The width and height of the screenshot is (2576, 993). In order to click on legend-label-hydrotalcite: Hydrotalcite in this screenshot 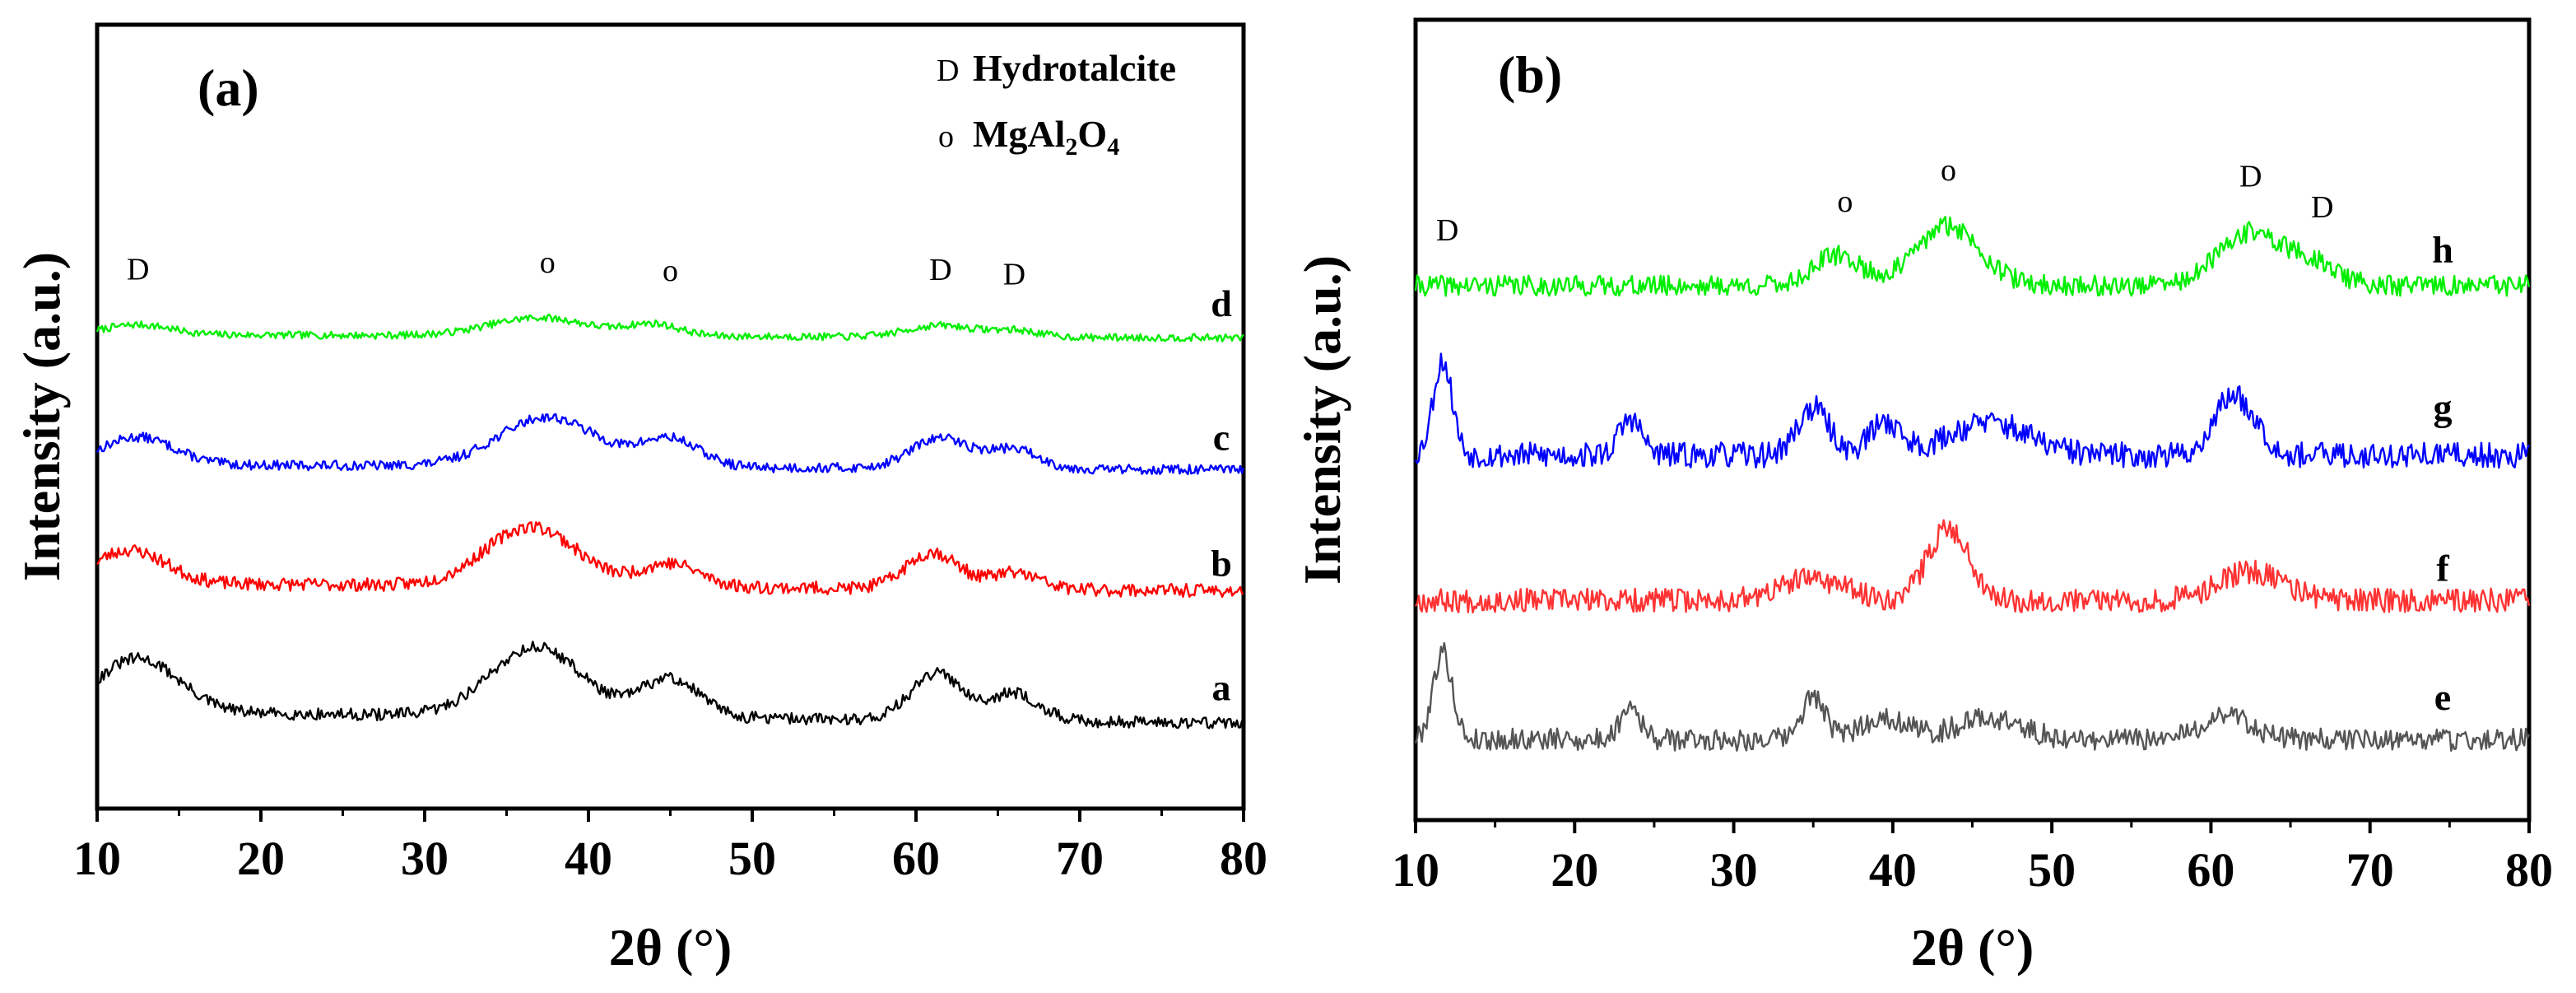, I will do `click(1074, 68)`.